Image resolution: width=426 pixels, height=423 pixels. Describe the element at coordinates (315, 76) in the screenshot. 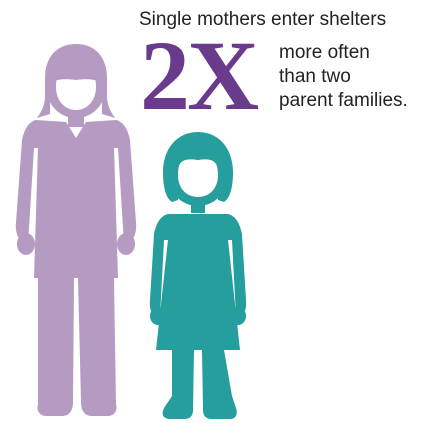

I see `detail-line: than two` at that location.